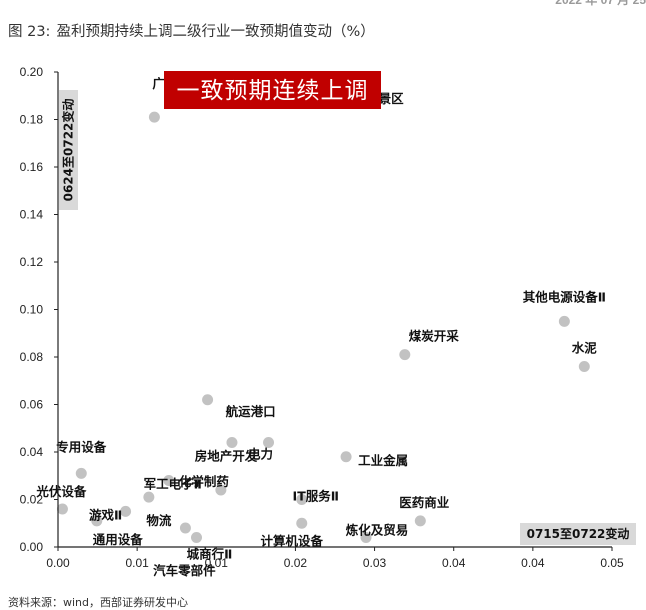  What do you see at coordinates (585, 348) in the screenshot?
I see `point-label: 水泥` at bounding box center [585, 348].